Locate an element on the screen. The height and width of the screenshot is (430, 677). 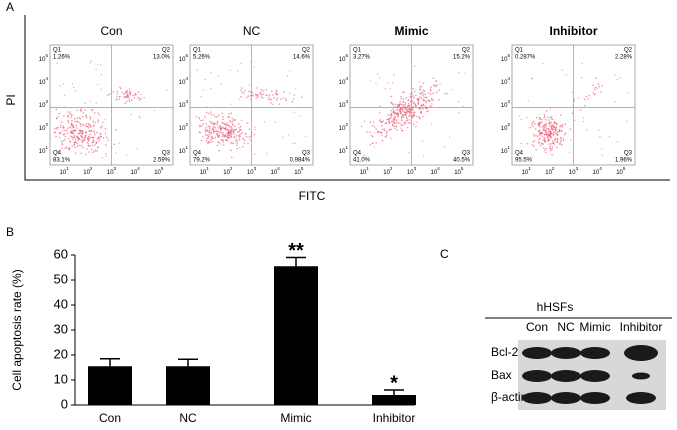
tick-exp: 4 is located at coordinates (278, 168).